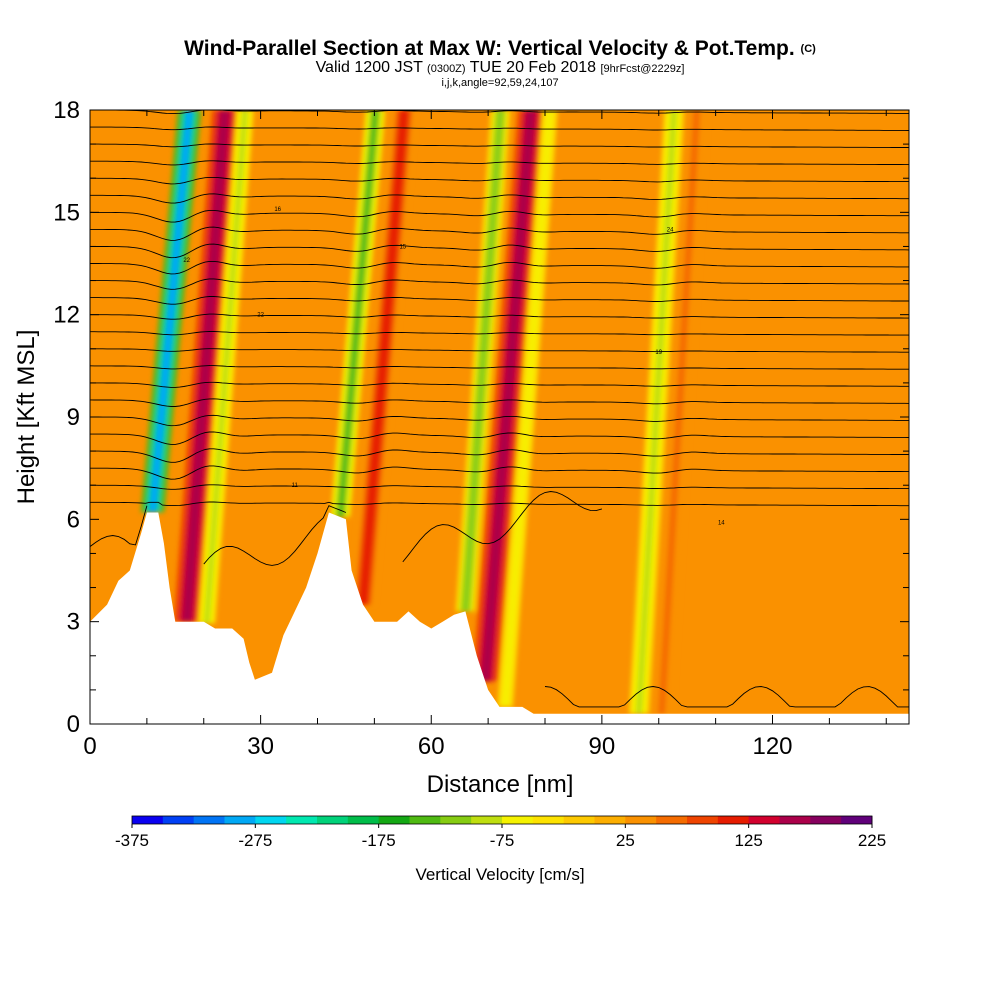 The image size is (1000, 1000). I want to click on forecast-info: [9hrFcst@2229z], so click(642, 69).